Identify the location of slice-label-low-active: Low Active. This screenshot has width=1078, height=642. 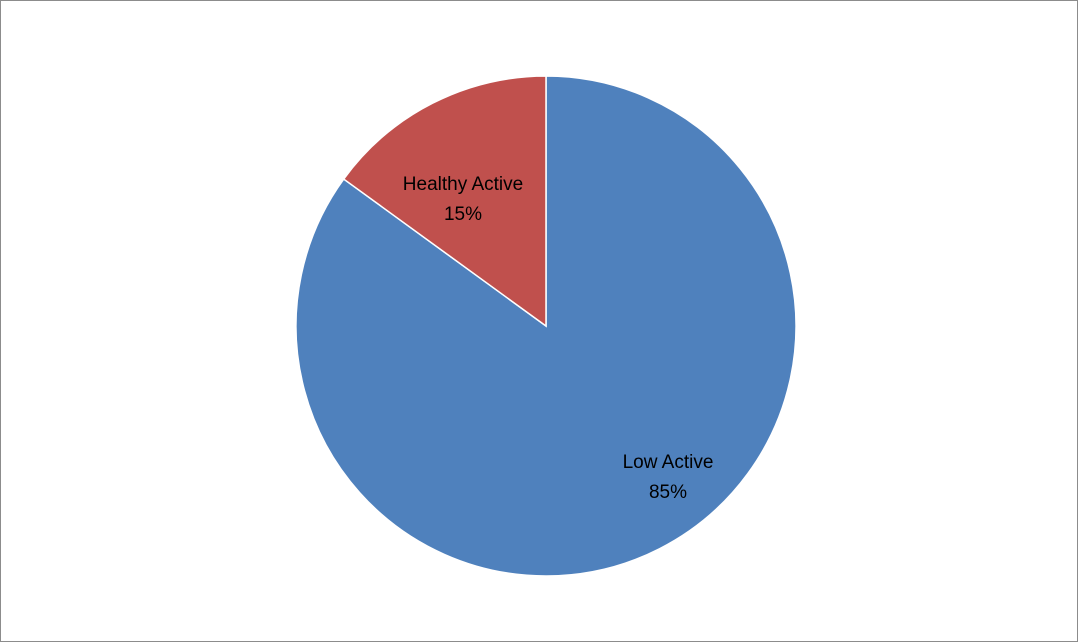
(668, 462).